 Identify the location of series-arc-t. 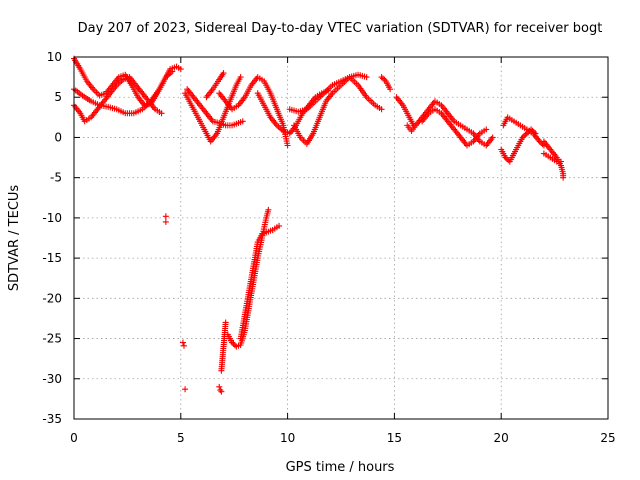
(248, 278).